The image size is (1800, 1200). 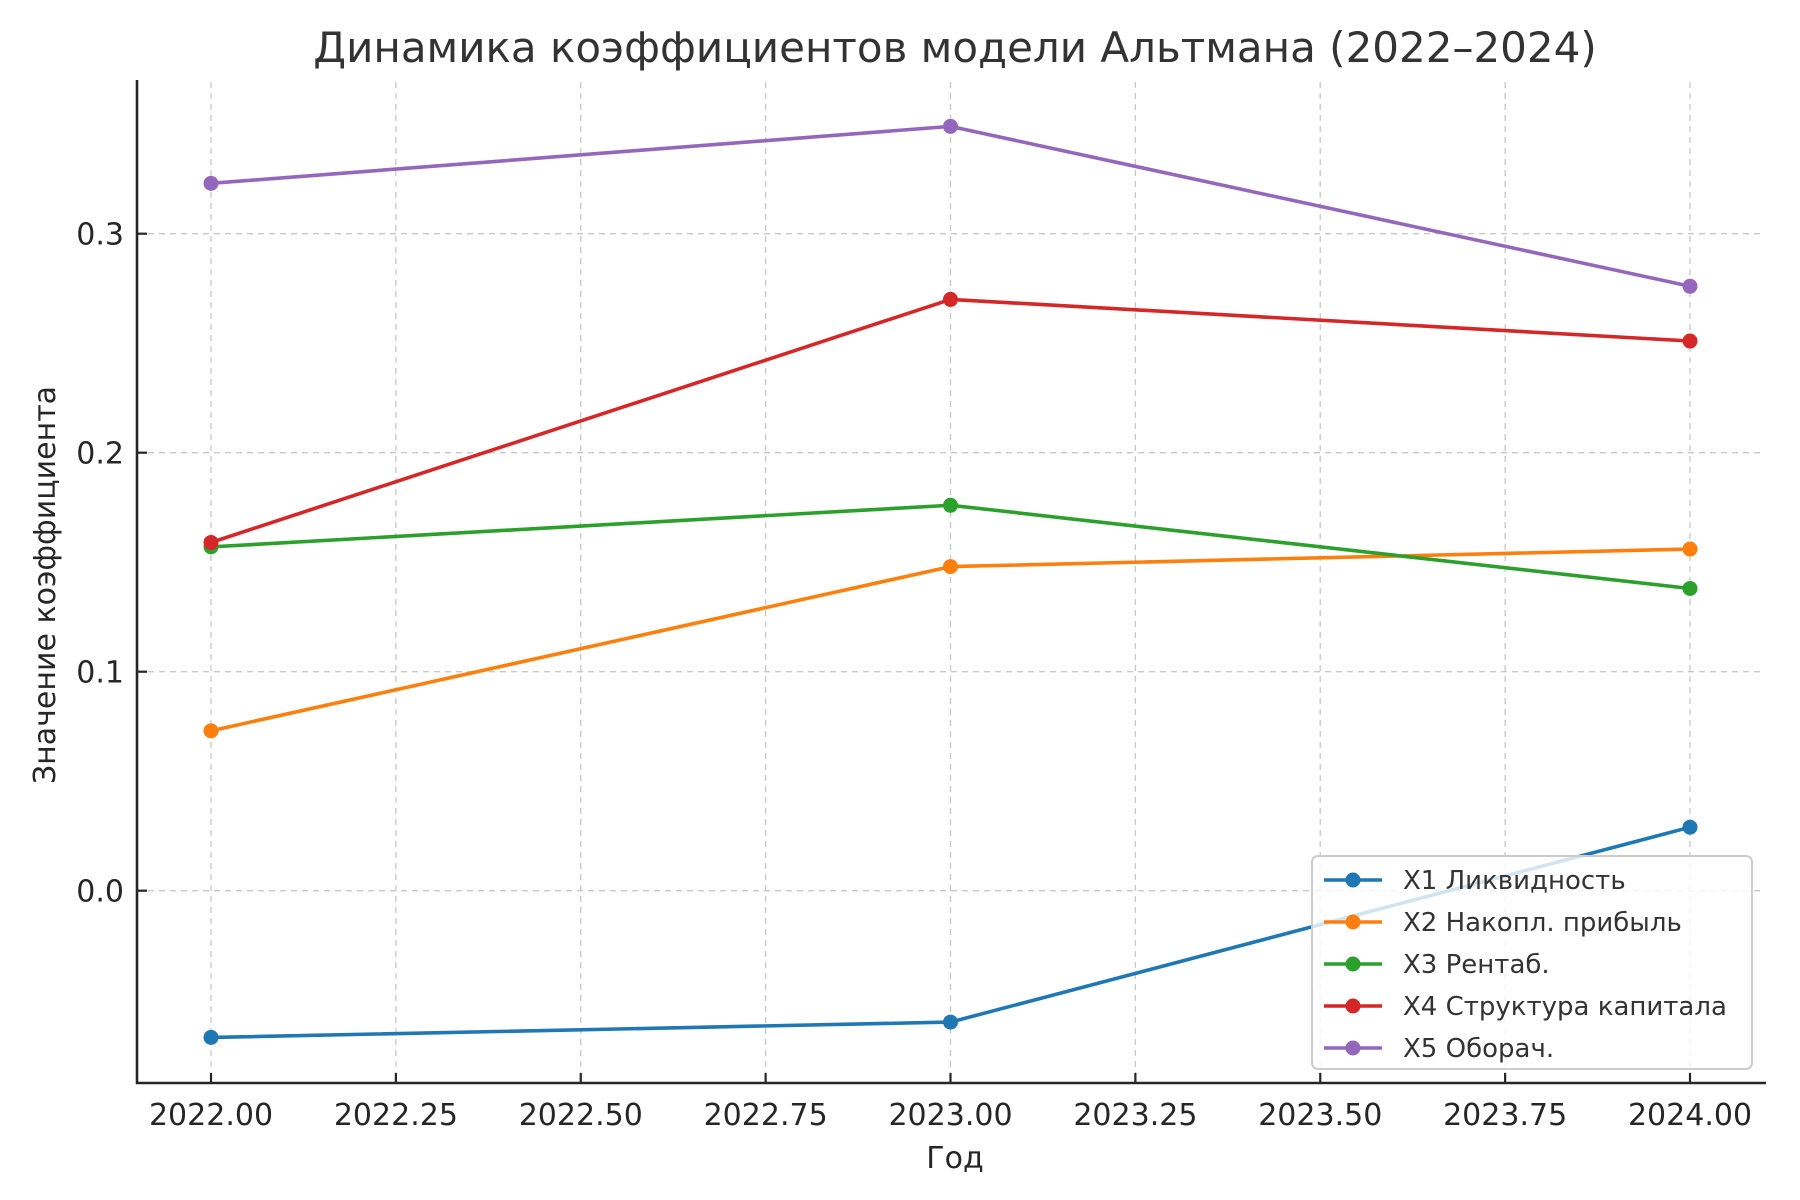 I want to click on x-tick-label: 2023.50, so click(x=1320, y=1115).